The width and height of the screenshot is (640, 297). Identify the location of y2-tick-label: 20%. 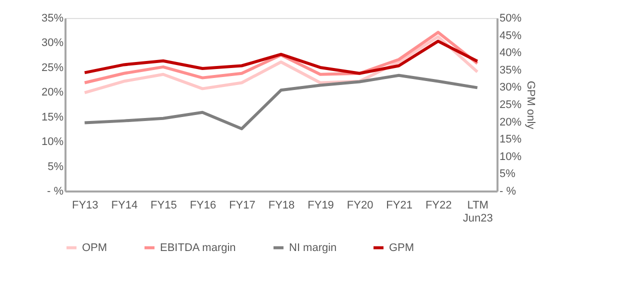
(511, 122).